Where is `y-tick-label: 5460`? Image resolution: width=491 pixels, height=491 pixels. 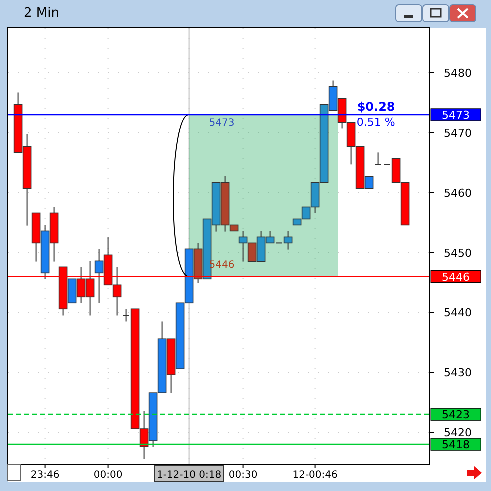
y-tick-label: 5460 is located at coordinates (458, 193).